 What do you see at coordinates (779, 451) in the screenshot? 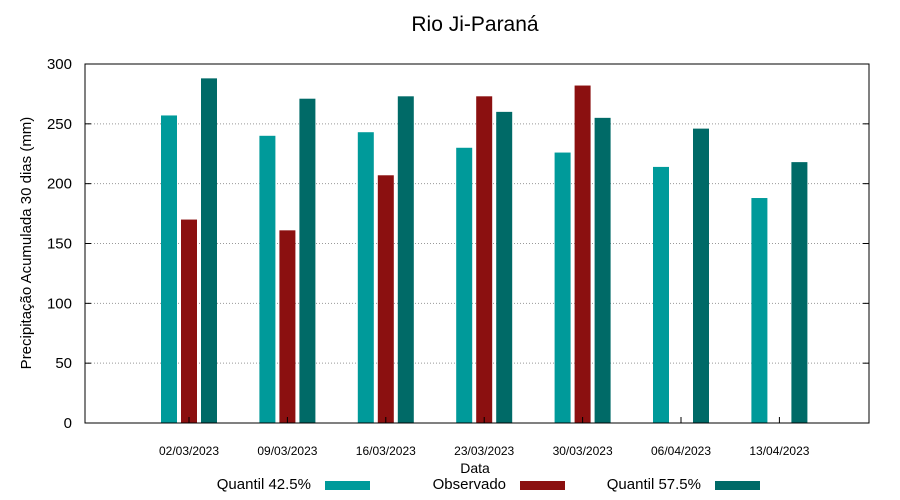
I see `x-tick-label: 13/04/2023` at bounding box center [779, 451].